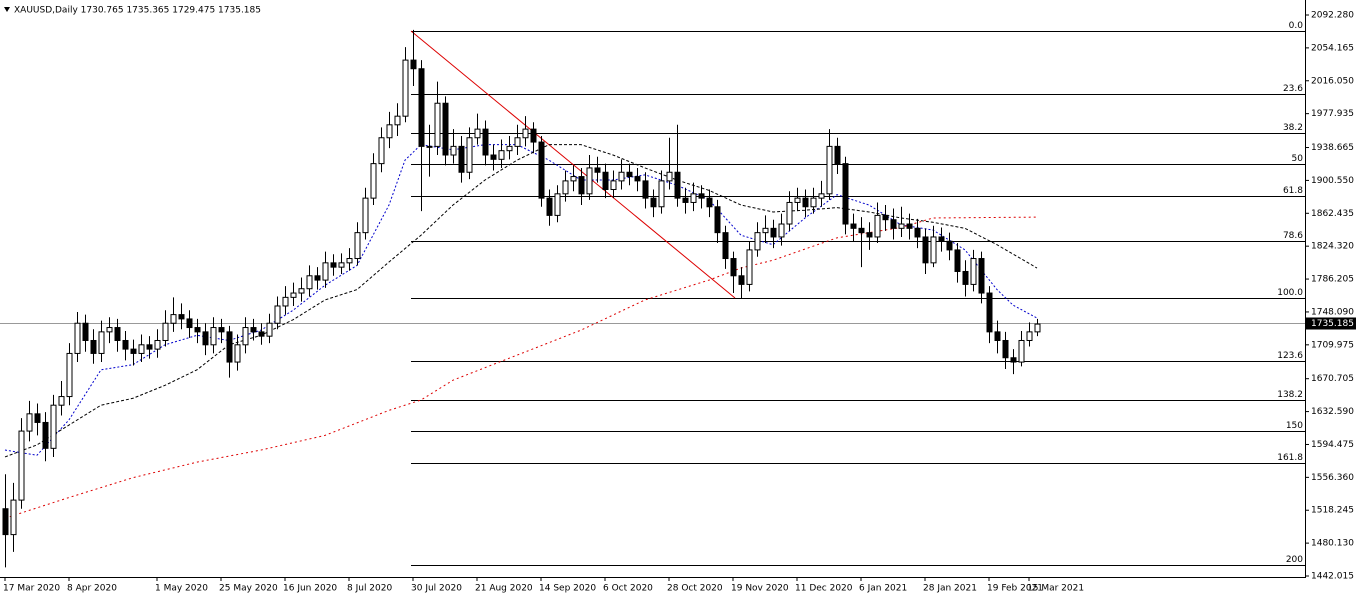 Image resolution: width=1358 pixels, height=600 pixels. I want to click on fib-label: 123.6, so click(1290, 356).